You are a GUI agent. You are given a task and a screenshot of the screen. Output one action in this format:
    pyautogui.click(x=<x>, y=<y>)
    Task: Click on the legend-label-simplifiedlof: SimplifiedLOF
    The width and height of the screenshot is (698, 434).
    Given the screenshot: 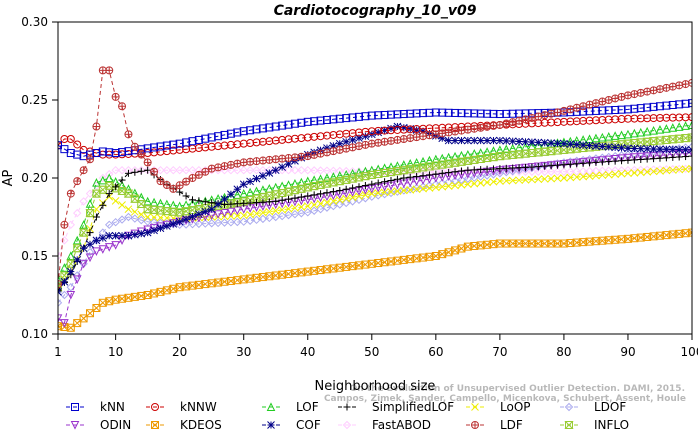 What is the action you would take?
    pyautogui.click(x=413, y=407)
    